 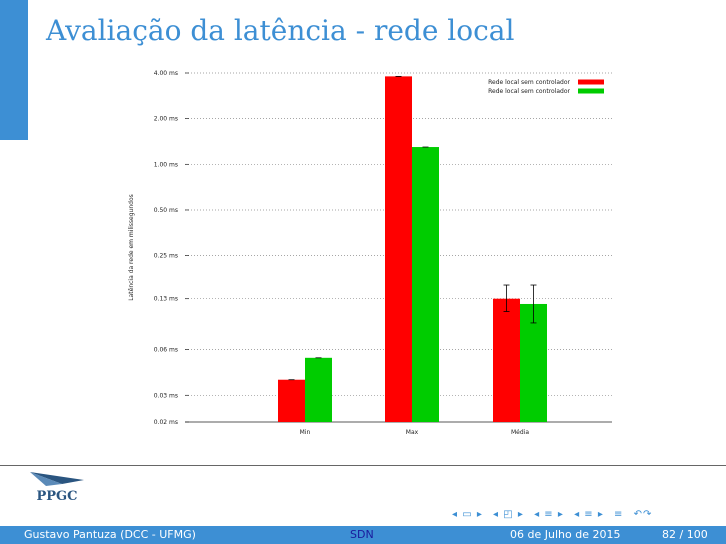 What do you see at coordinates (305, 432) in the screenshot?
I see `x-tick-label: Min` at bounding box center [305, 432].